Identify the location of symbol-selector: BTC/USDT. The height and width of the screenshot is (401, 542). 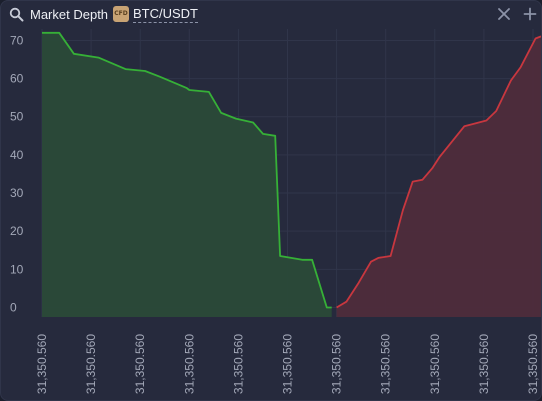
(165, 14).